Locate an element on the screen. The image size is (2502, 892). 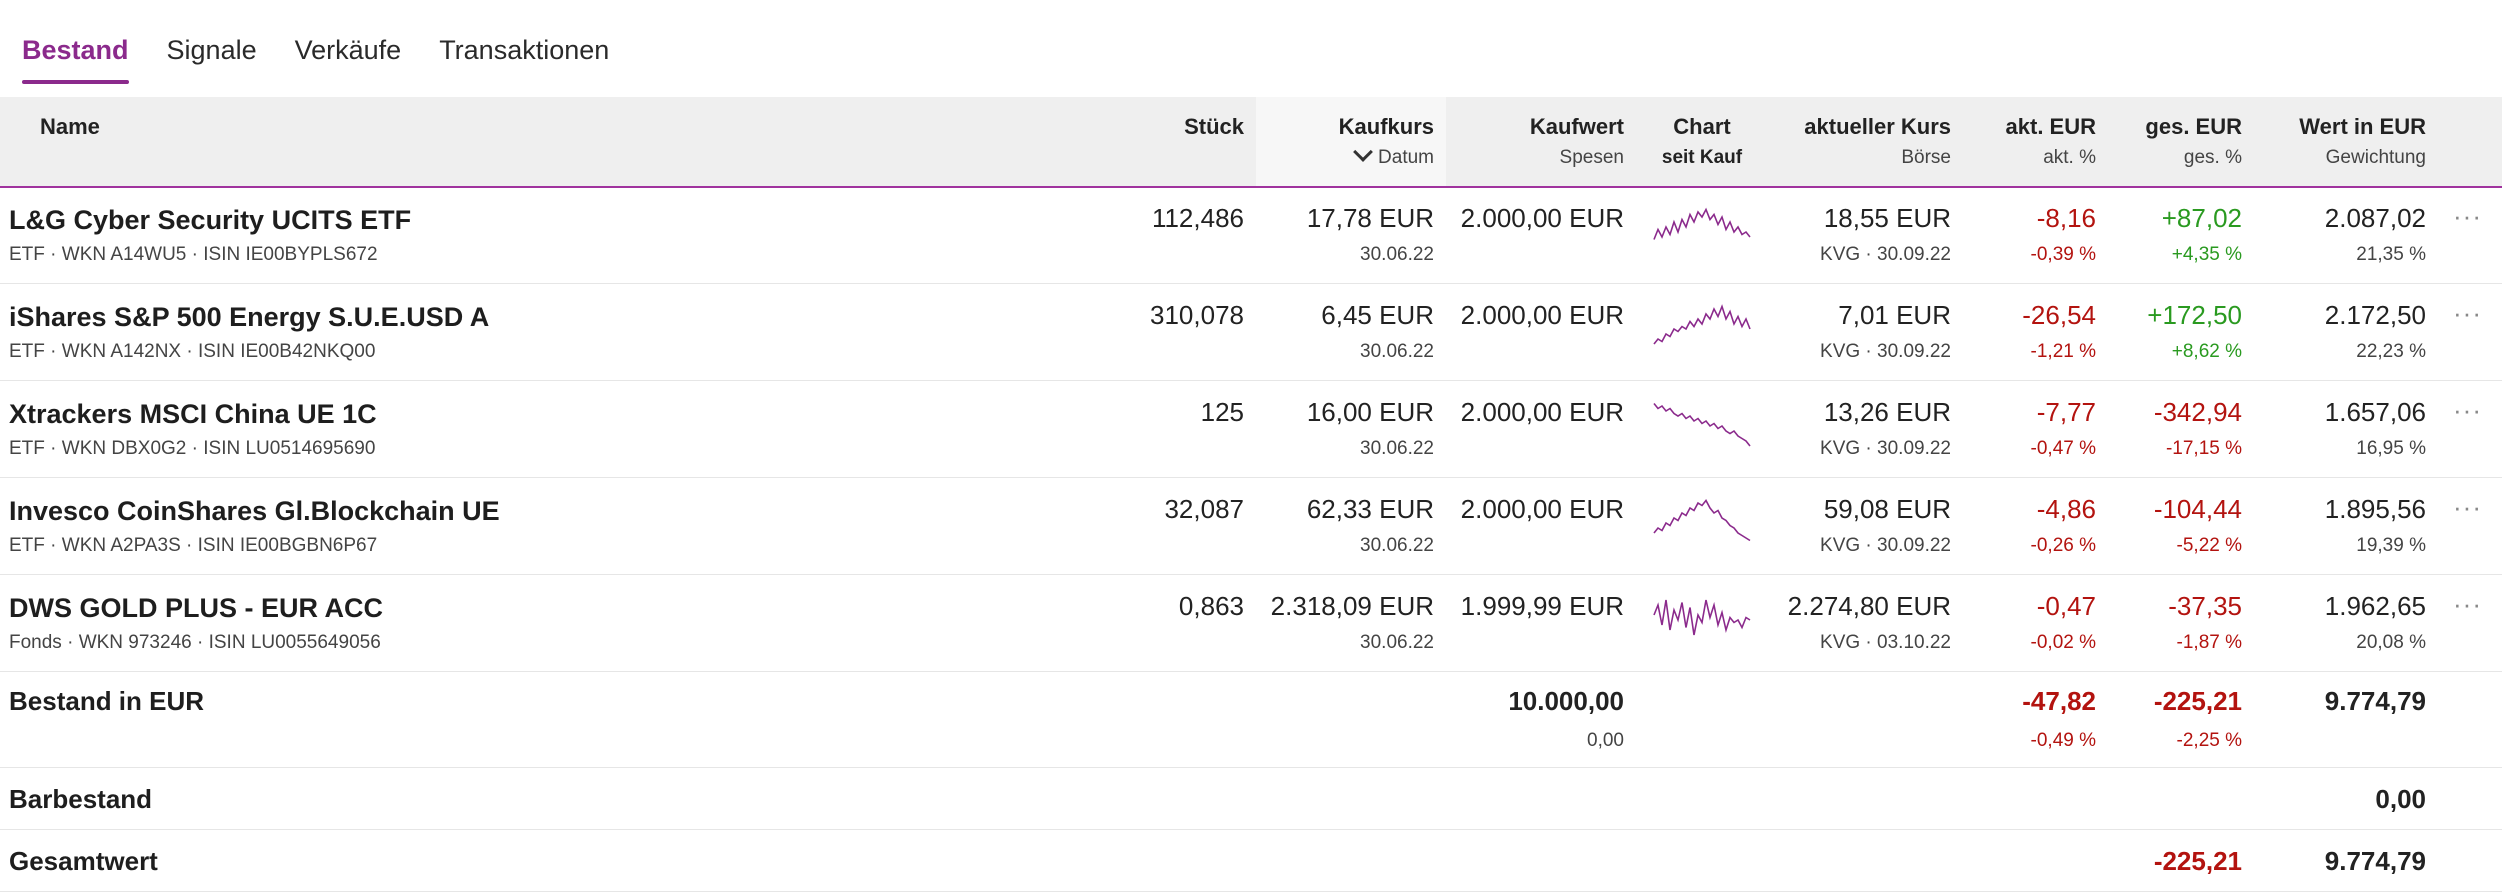
position-ges-eur: -342,94 is located at coordinates (2197, 412).